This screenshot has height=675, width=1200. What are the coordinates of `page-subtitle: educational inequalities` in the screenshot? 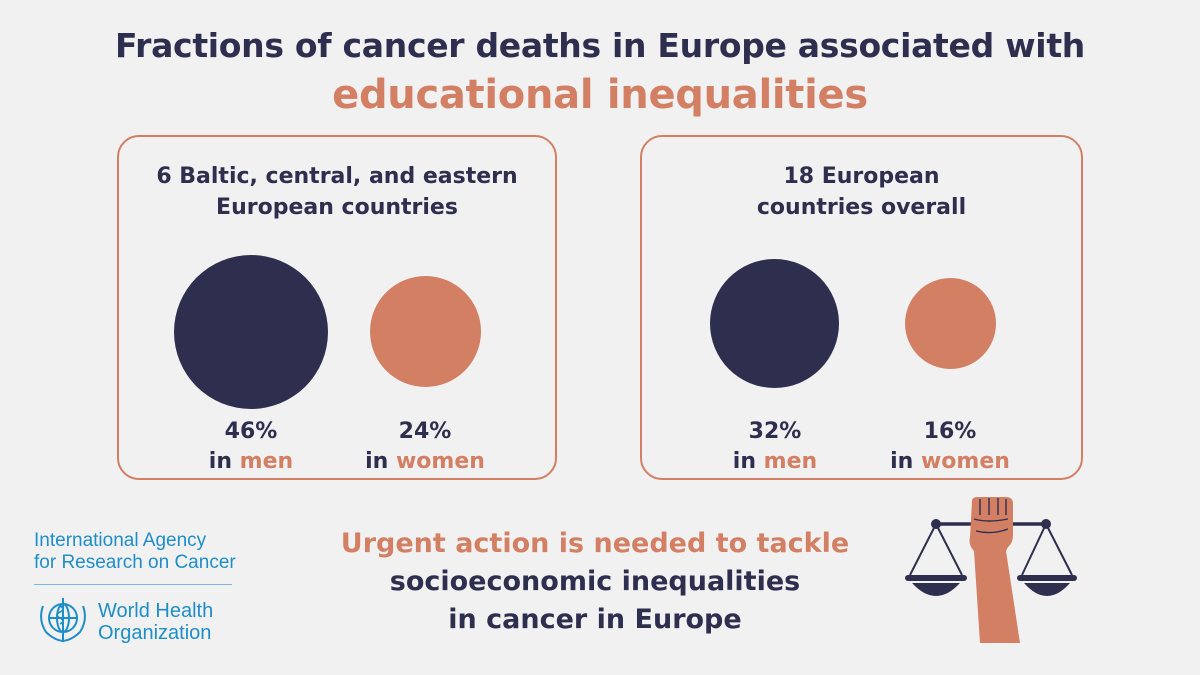 It's located at (600, 95).